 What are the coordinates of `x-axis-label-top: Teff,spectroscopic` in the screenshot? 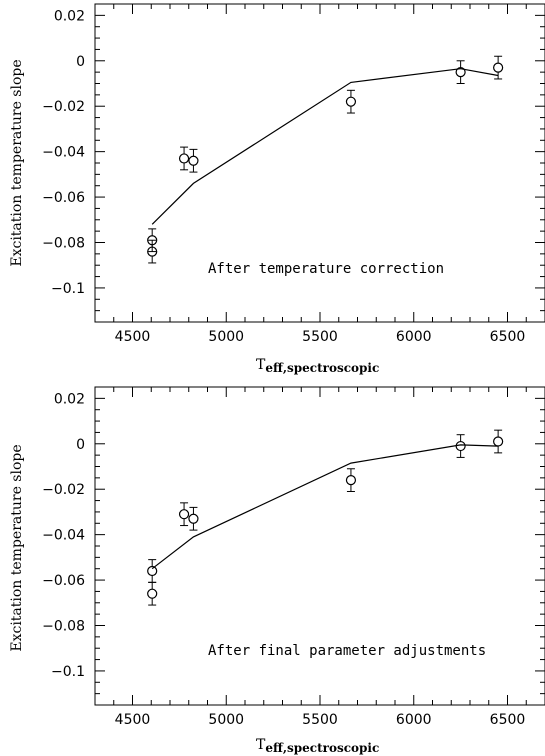 It's located at (317, 366).